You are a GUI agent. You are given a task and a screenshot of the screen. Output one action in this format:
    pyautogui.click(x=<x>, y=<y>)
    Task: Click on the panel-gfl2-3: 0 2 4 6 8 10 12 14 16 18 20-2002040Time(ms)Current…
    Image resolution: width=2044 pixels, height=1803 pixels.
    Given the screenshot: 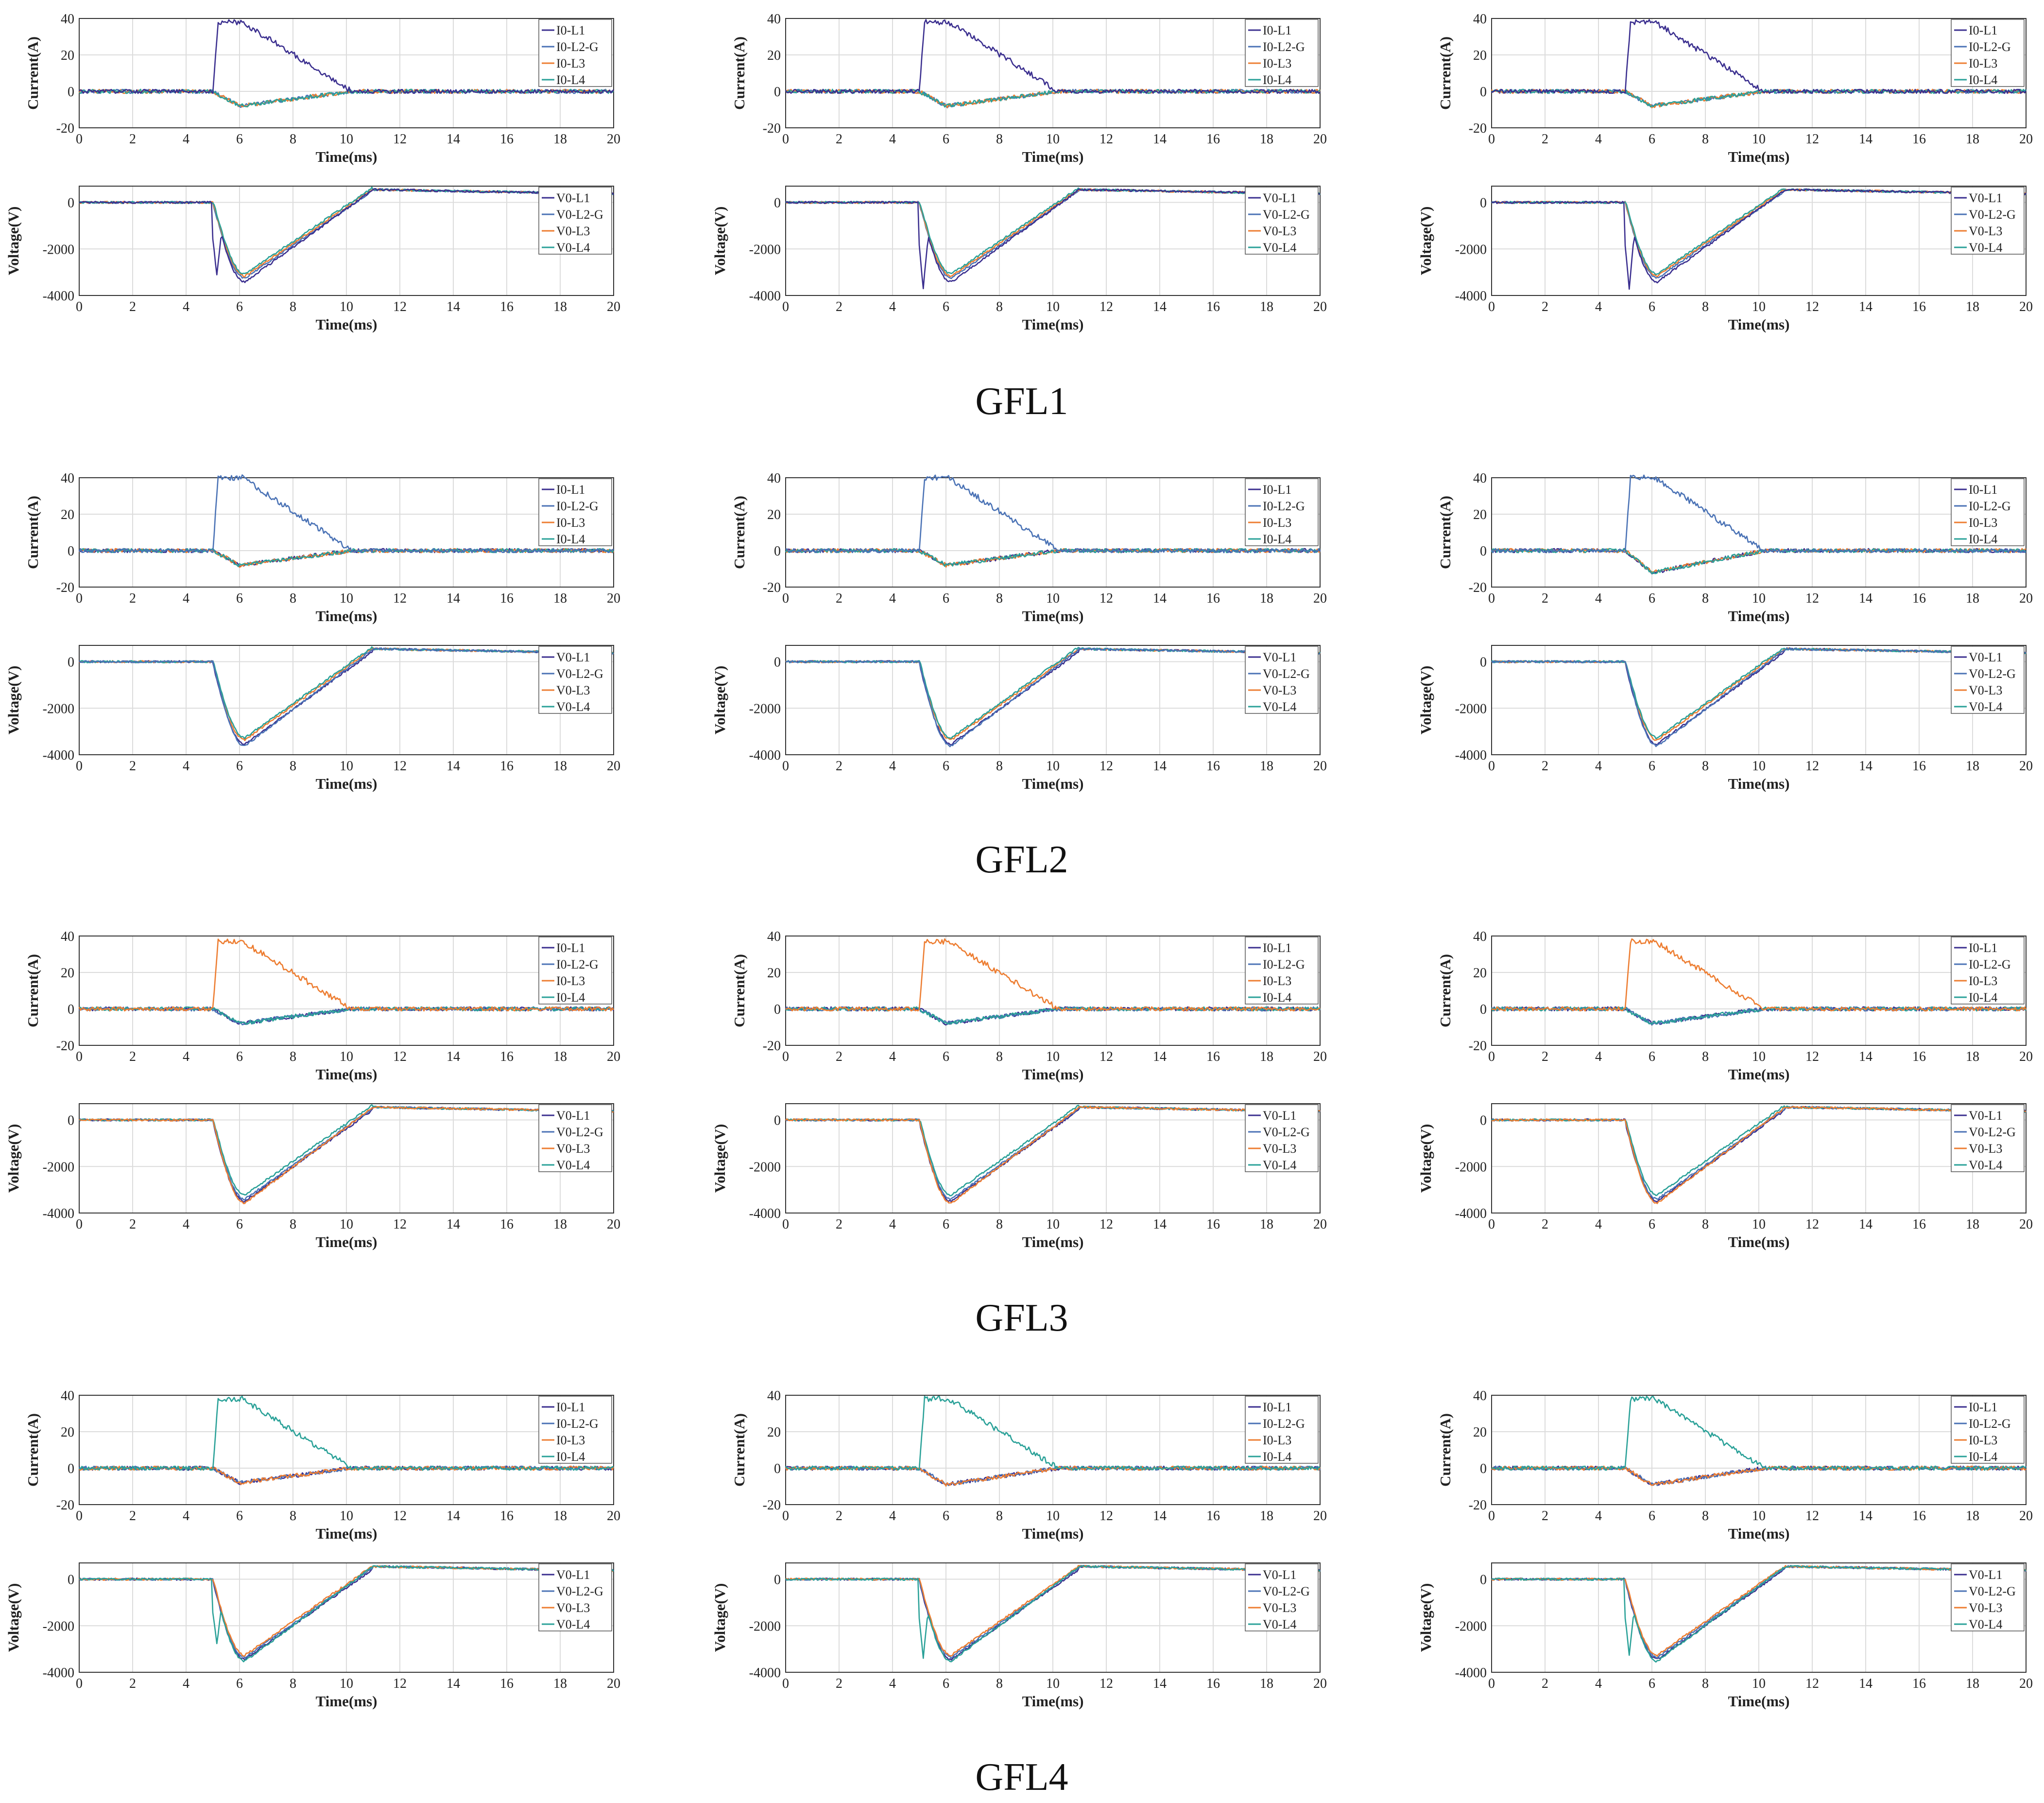 What is the action you would take?
    pyautogui.click(x=1725, y=631)
    